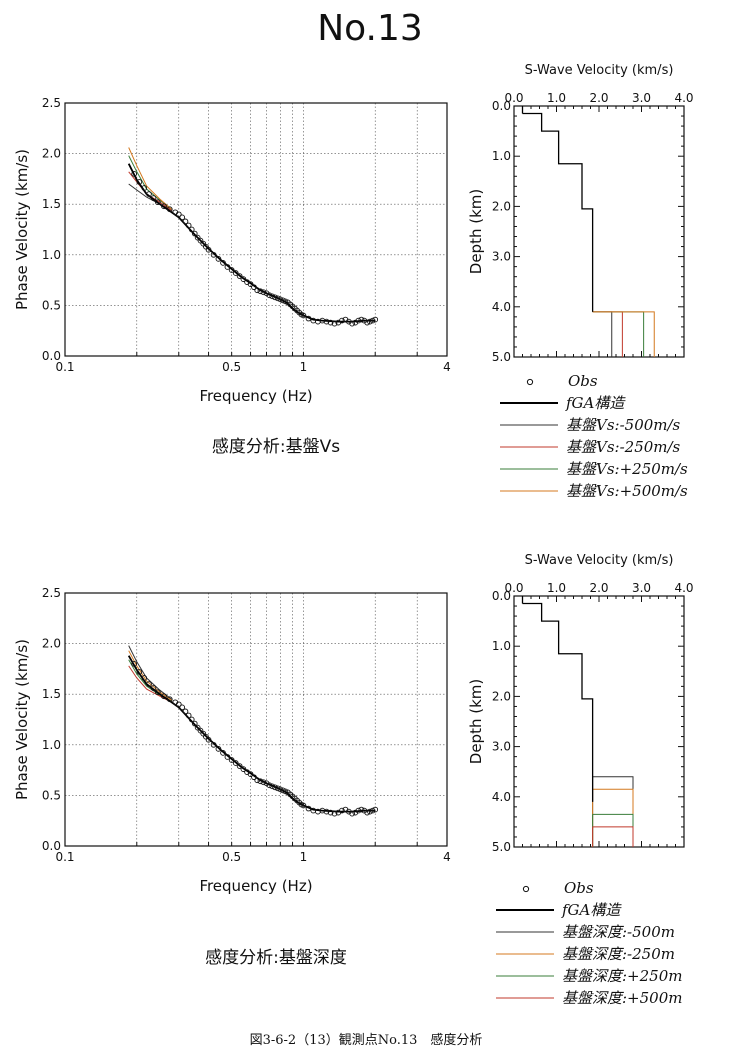  Describe the element at coordinates (623, 447) in the screenshot. I see `legend-label-3: 基盤Vs:-250m/s` at that location.